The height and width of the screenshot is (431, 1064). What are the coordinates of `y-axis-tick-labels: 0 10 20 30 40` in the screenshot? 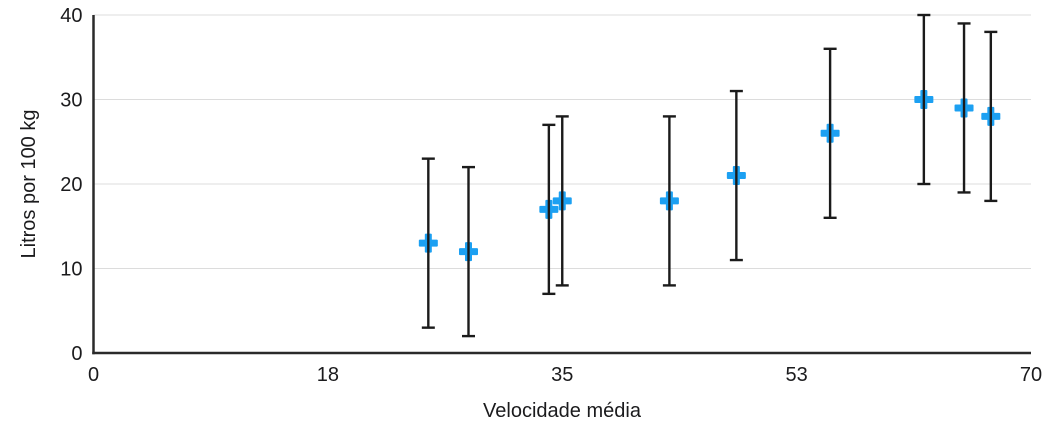 It's located at (71, 185).